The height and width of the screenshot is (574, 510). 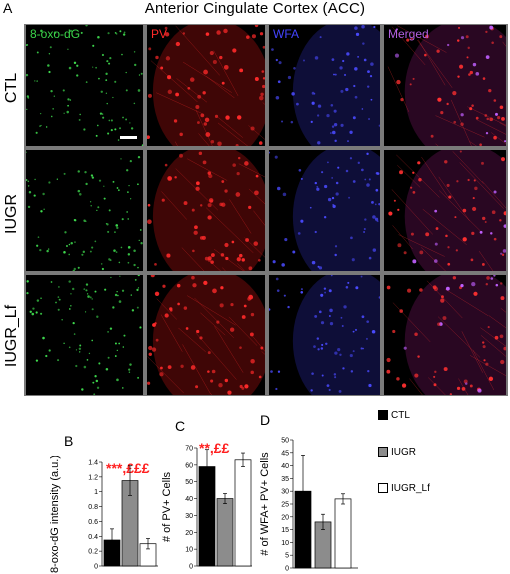 I want to click on tissue-glow, so click(x=208, y=335).